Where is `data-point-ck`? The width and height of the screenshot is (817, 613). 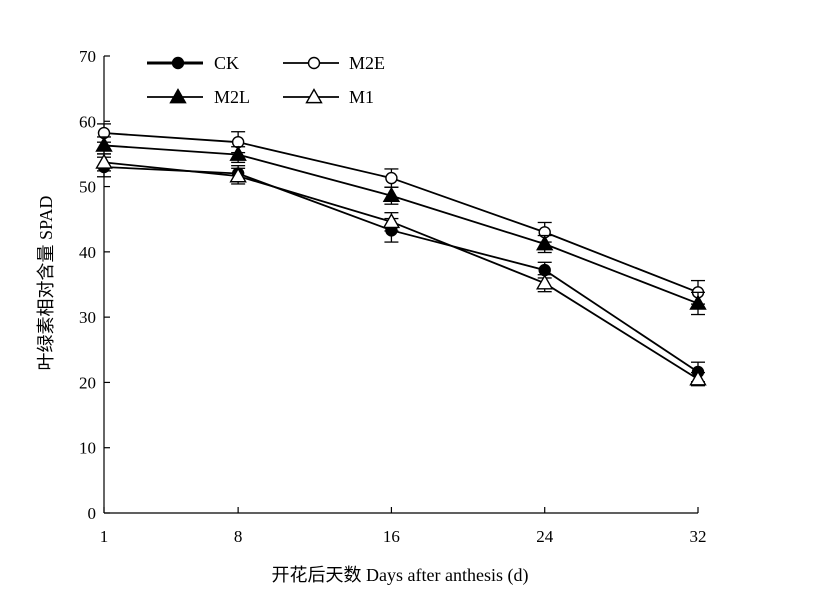 data-point-ck is located at coordinates (544, 270).